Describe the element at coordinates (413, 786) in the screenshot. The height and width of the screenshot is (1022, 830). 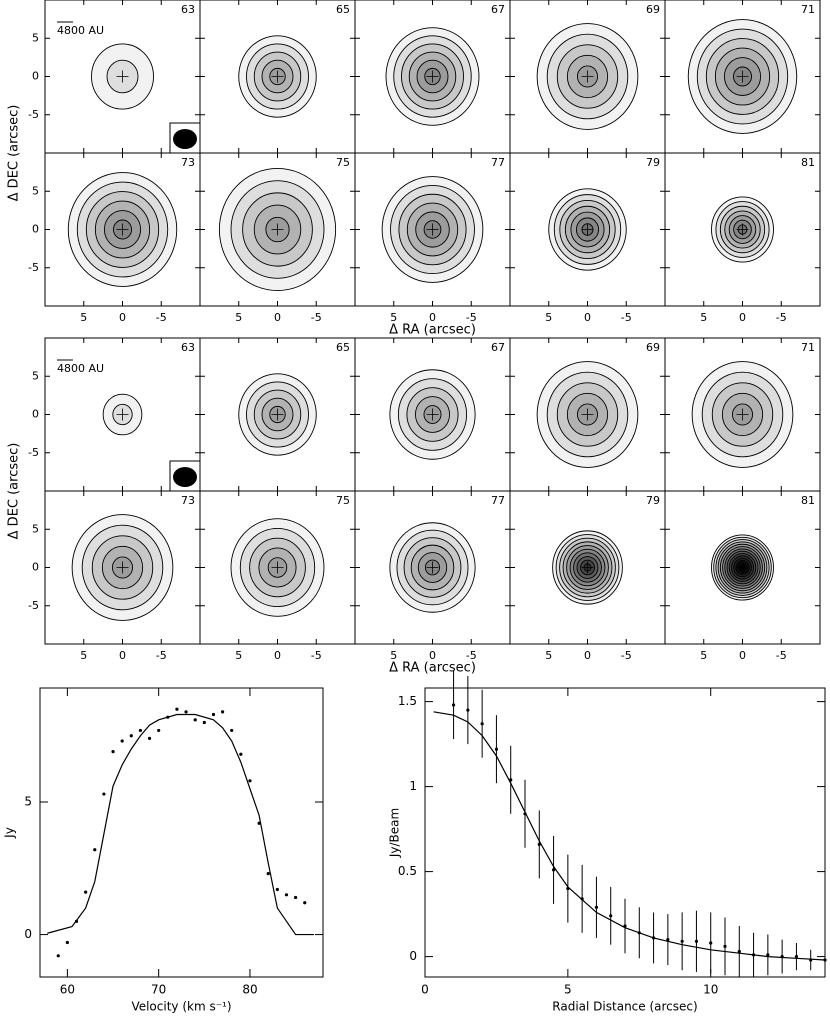
I see `y-tick-label: 1` at that location.